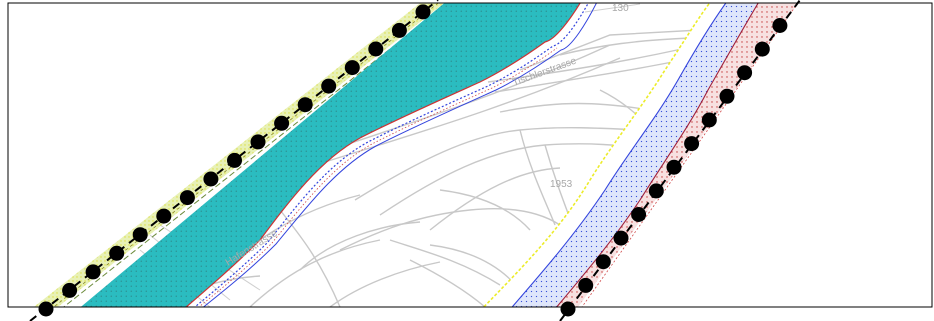  Describe the element at coordinates (561, 184) in the screenshot. I see `label-number-1953: 1953` at that location.